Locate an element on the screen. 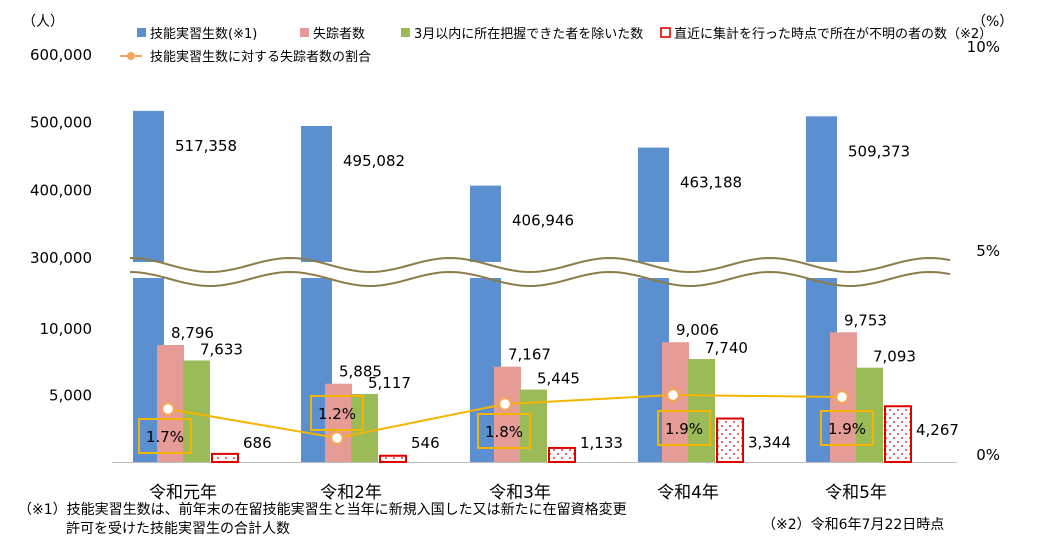 This screenshot has width=1054, height=539. legend-label: 3月以内に所在把握できた者を除いた数 is located at coordinates (528, 34).